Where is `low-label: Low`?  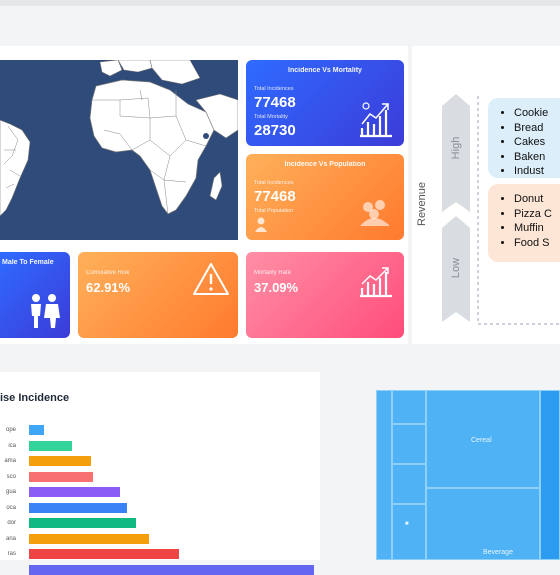 low-label: Low is located at coordinates (456, 268).